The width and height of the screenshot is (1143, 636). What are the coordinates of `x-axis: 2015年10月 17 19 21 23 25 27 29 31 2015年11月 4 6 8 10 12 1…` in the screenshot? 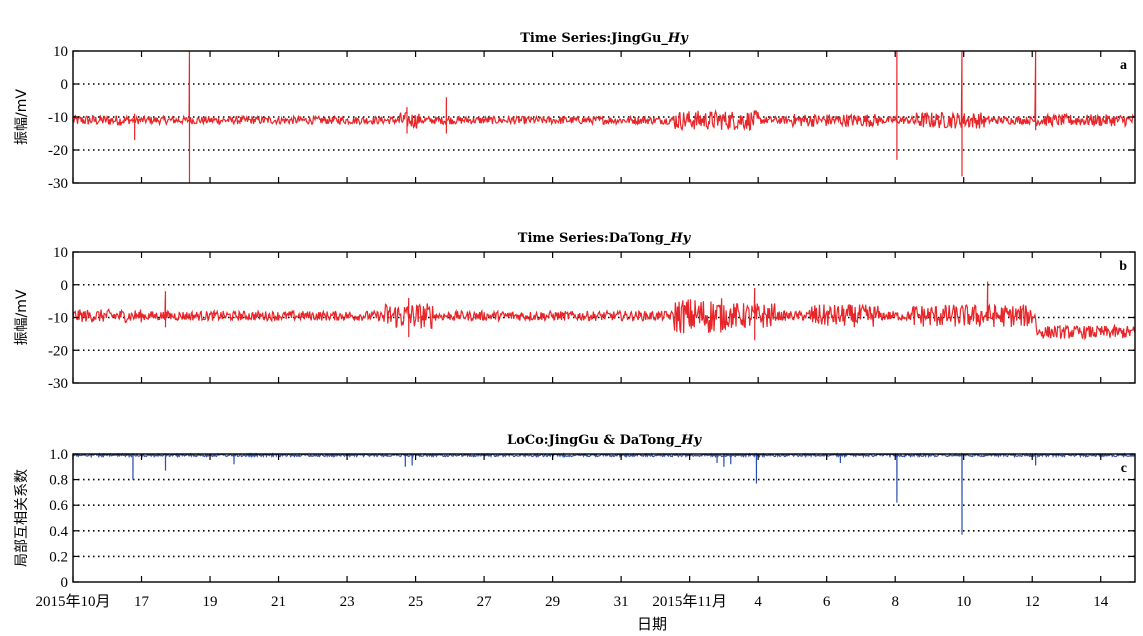 It's located at (571, 601).